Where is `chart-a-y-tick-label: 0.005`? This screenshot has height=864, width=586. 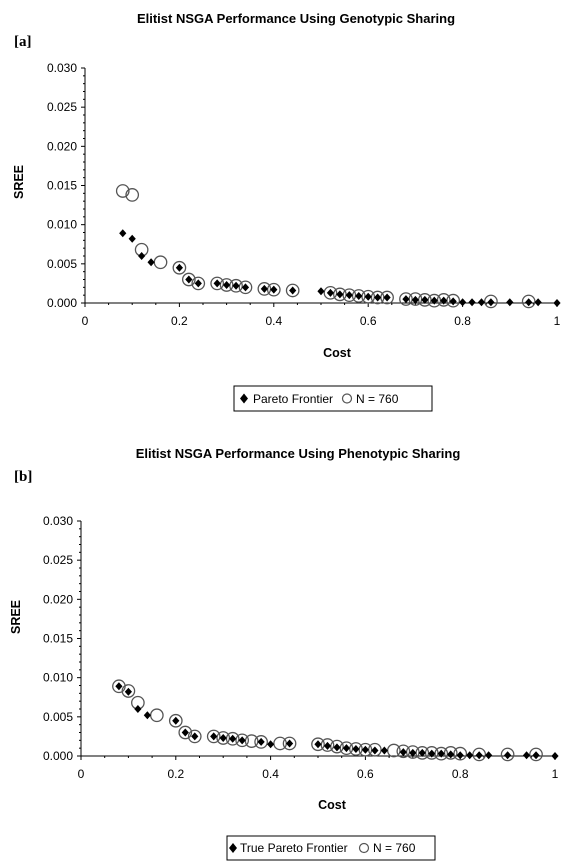
chart-a-y-tick-label: 0.005 is located at coordinates (62, 264).